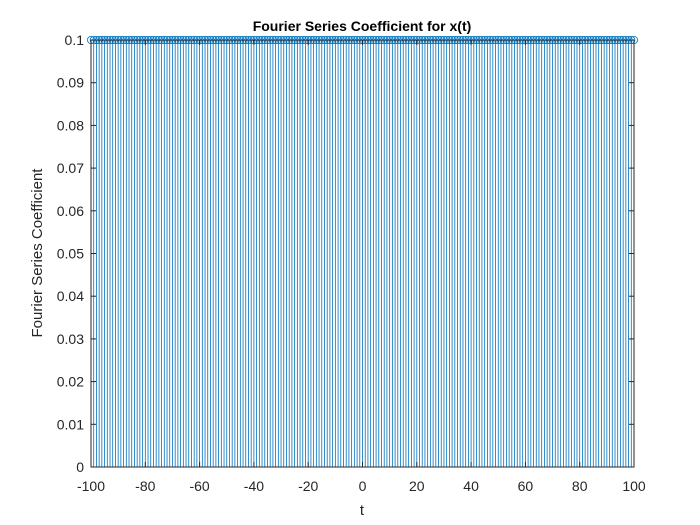  I want to click on x-tick-label: -60, so click(199, 486).